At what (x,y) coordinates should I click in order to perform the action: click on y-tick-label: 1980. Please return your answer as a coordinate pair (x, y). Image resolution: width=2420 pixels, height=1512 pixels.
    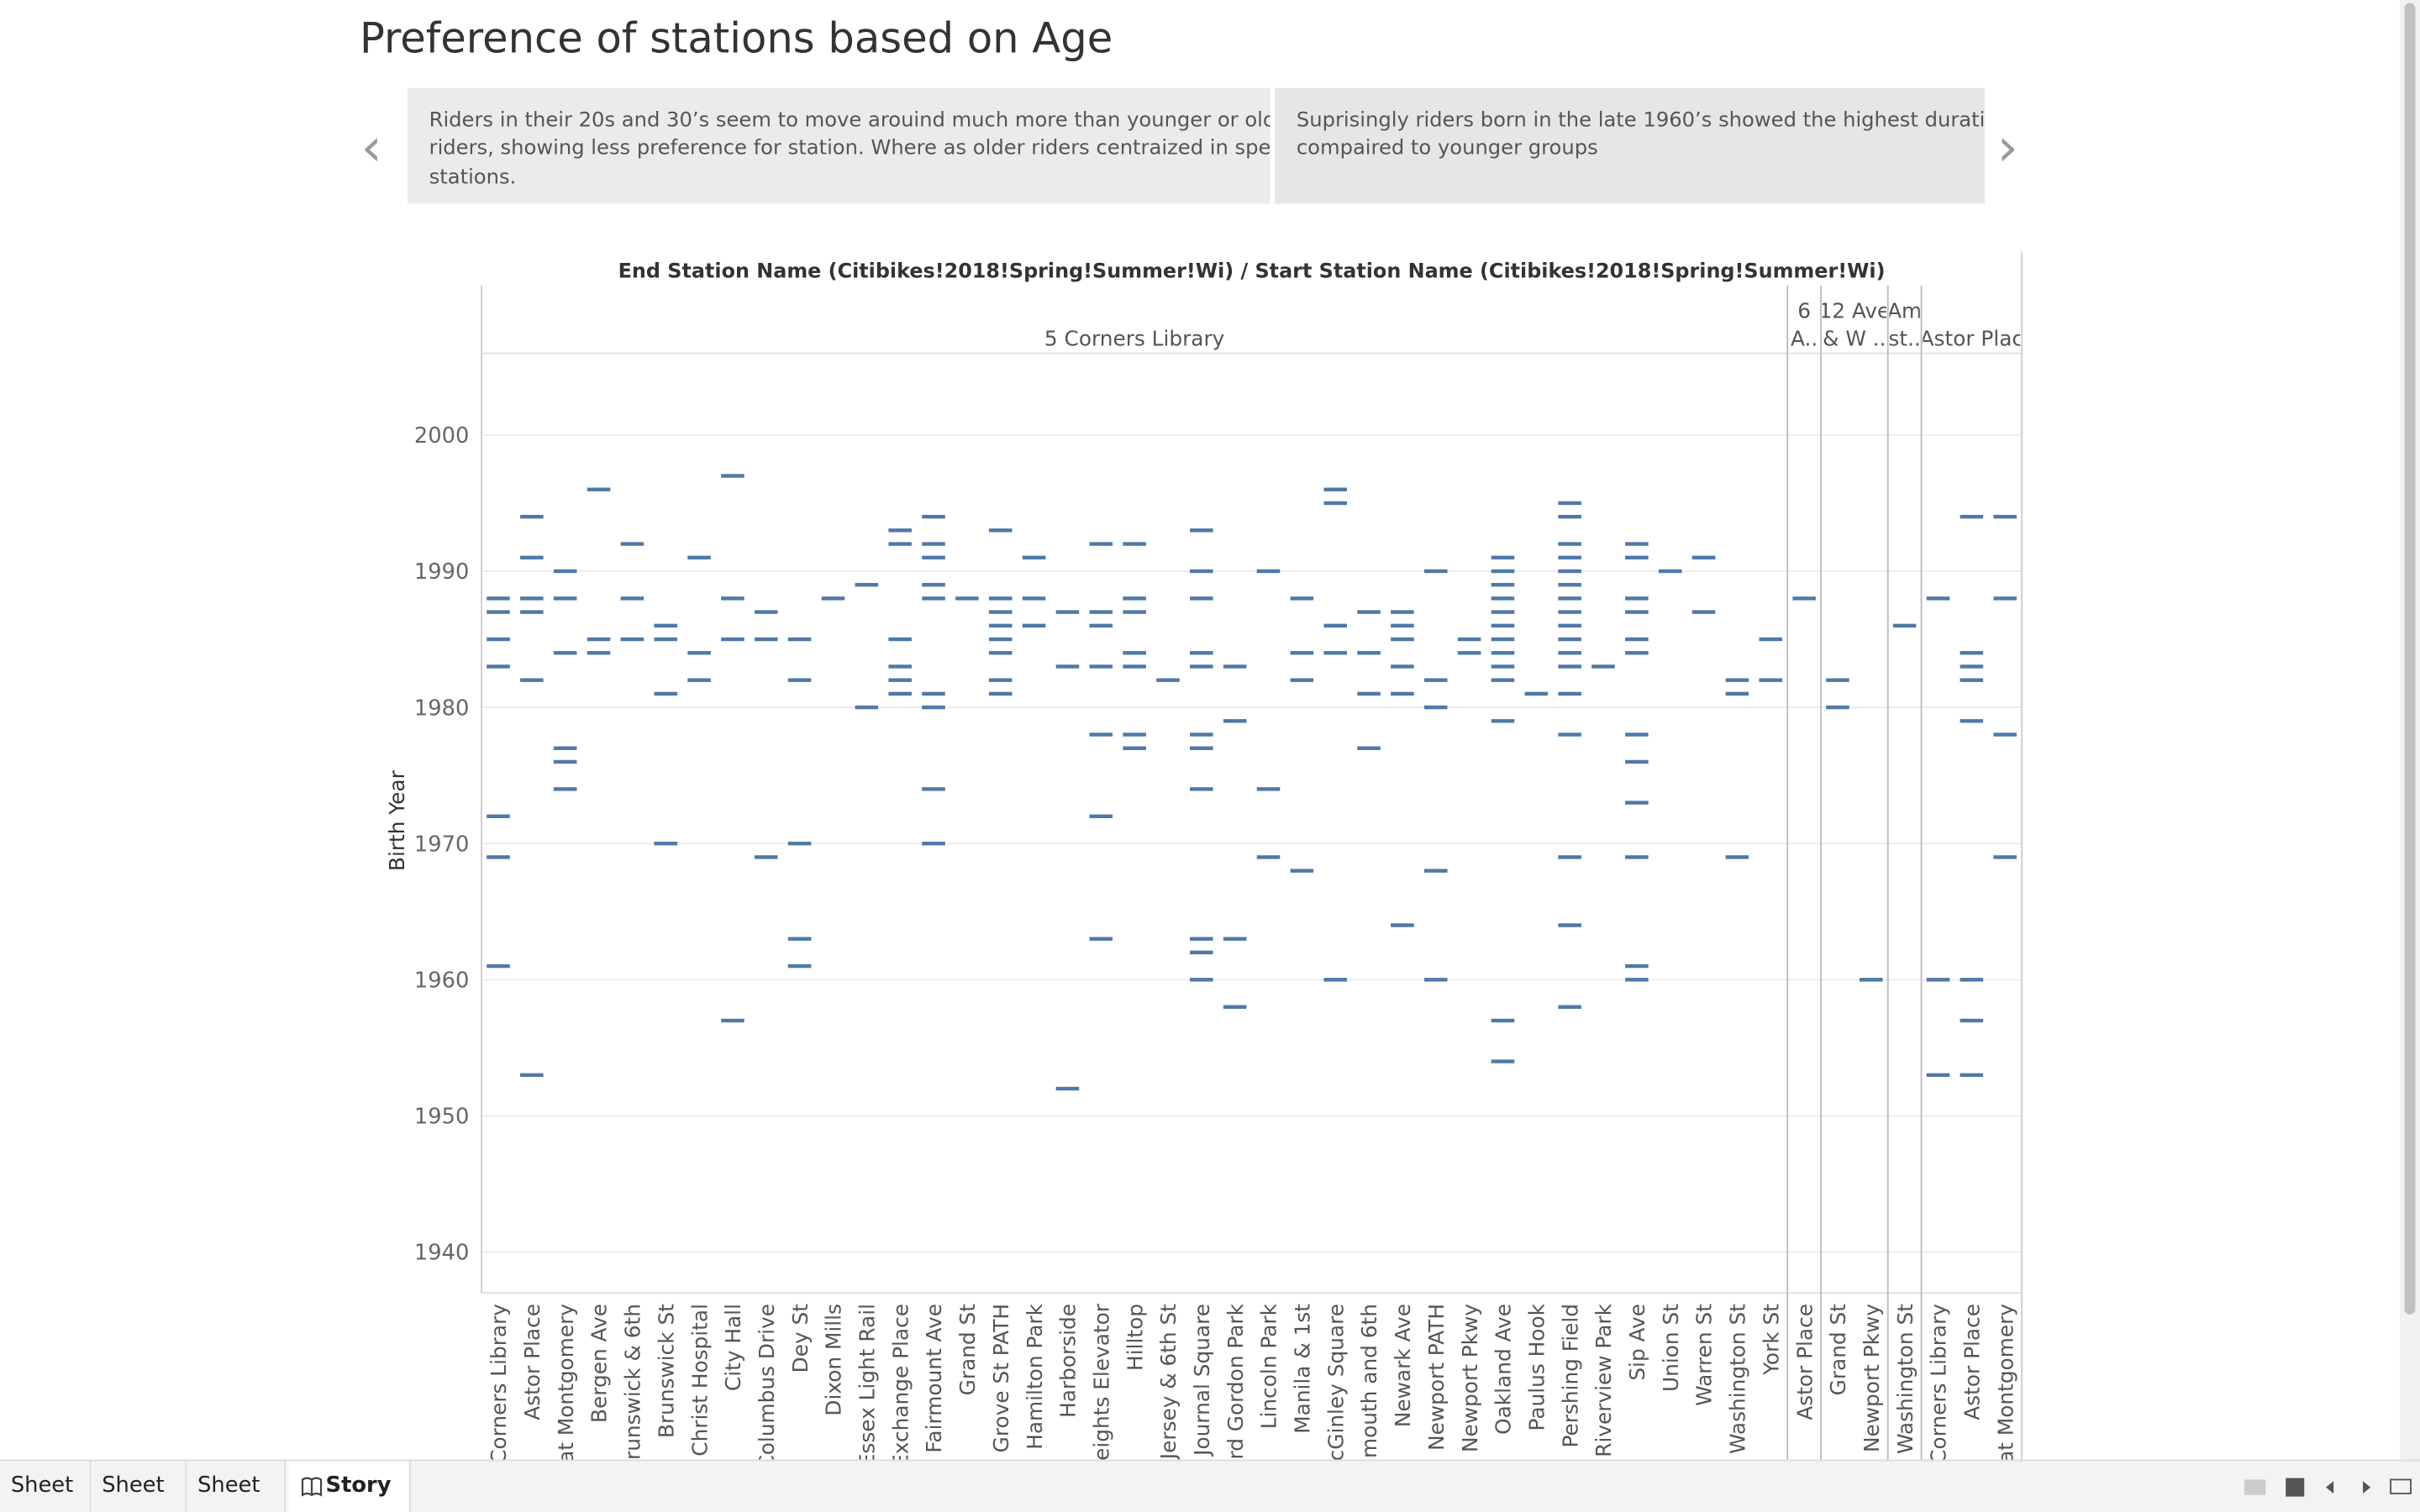
    Looking at the image, I should click on (441, 708).